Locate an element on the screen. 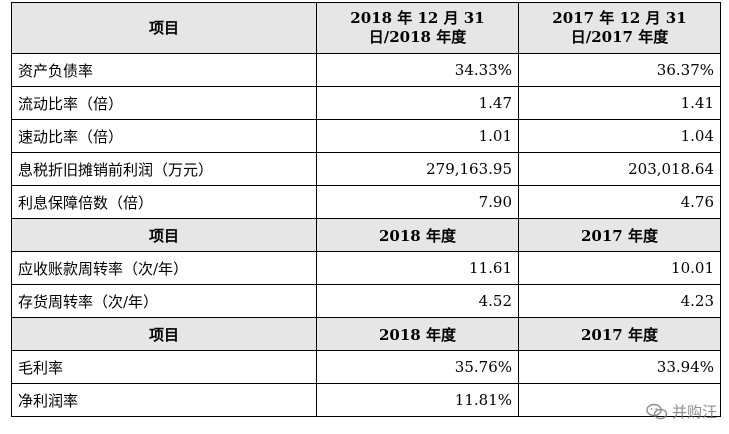 The width and height of the screenshot is (729, 434). row-label: 资产负债率 is located at coordinates (164, 70).